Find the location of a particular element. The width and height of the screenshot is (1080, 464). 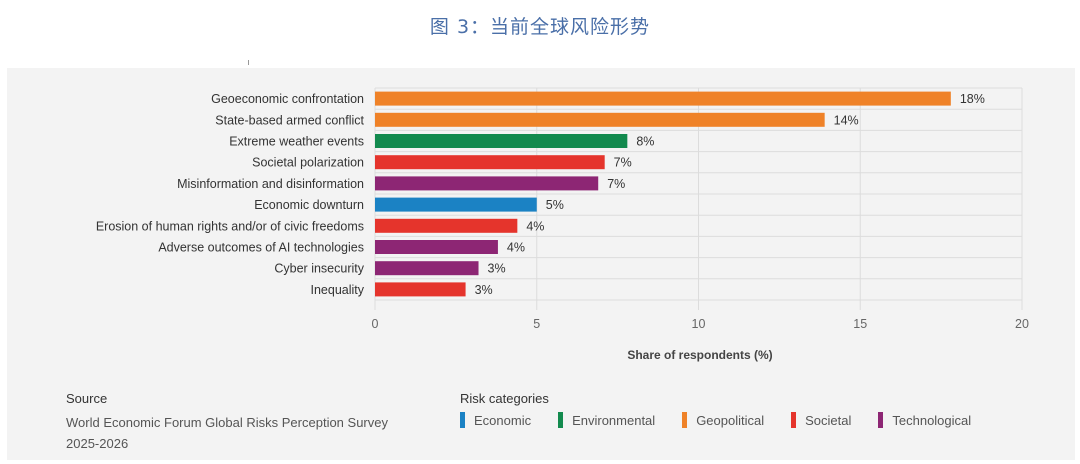

x-tick-label: 5 is located at coordinates (536, 324).